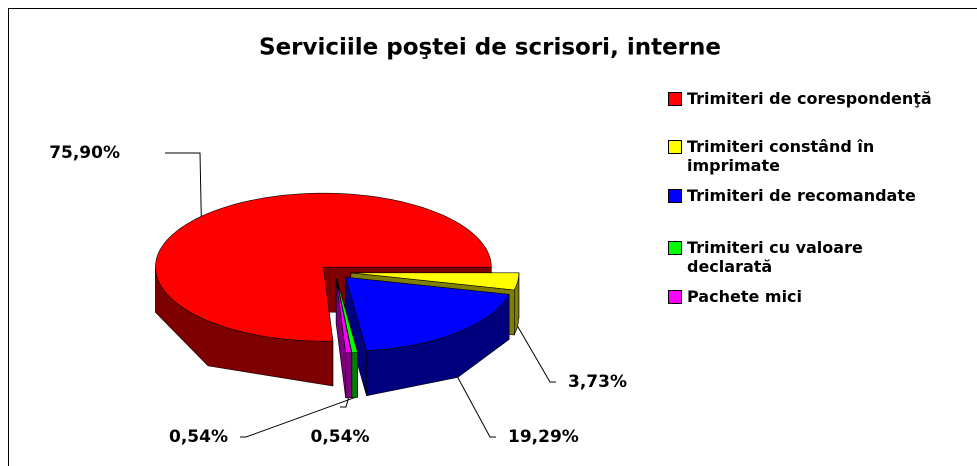 This screenshot has width=977, height=466. What do you see at coordinates (805, 296) in the screenshot?
I see `legend-item: Pachete mici` at bounding box center [805, 296].